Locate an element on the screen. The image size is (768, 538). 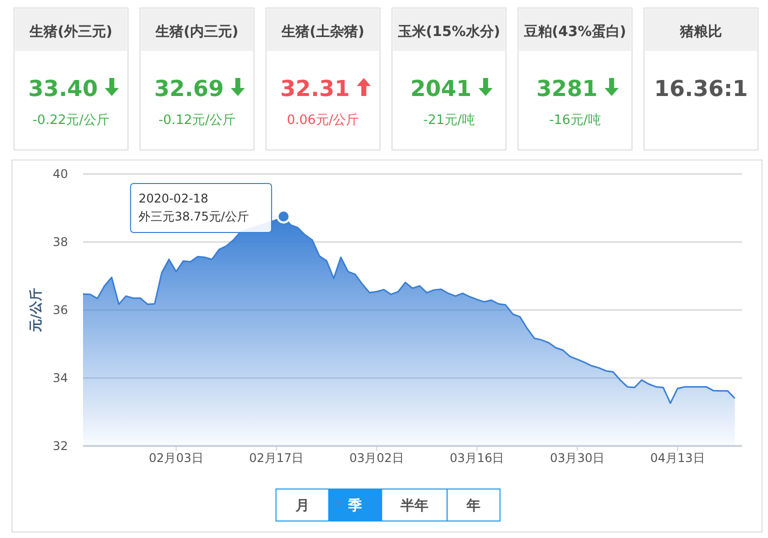
data-label: -0.12元/公斤 is located at coordinates (197, 120).